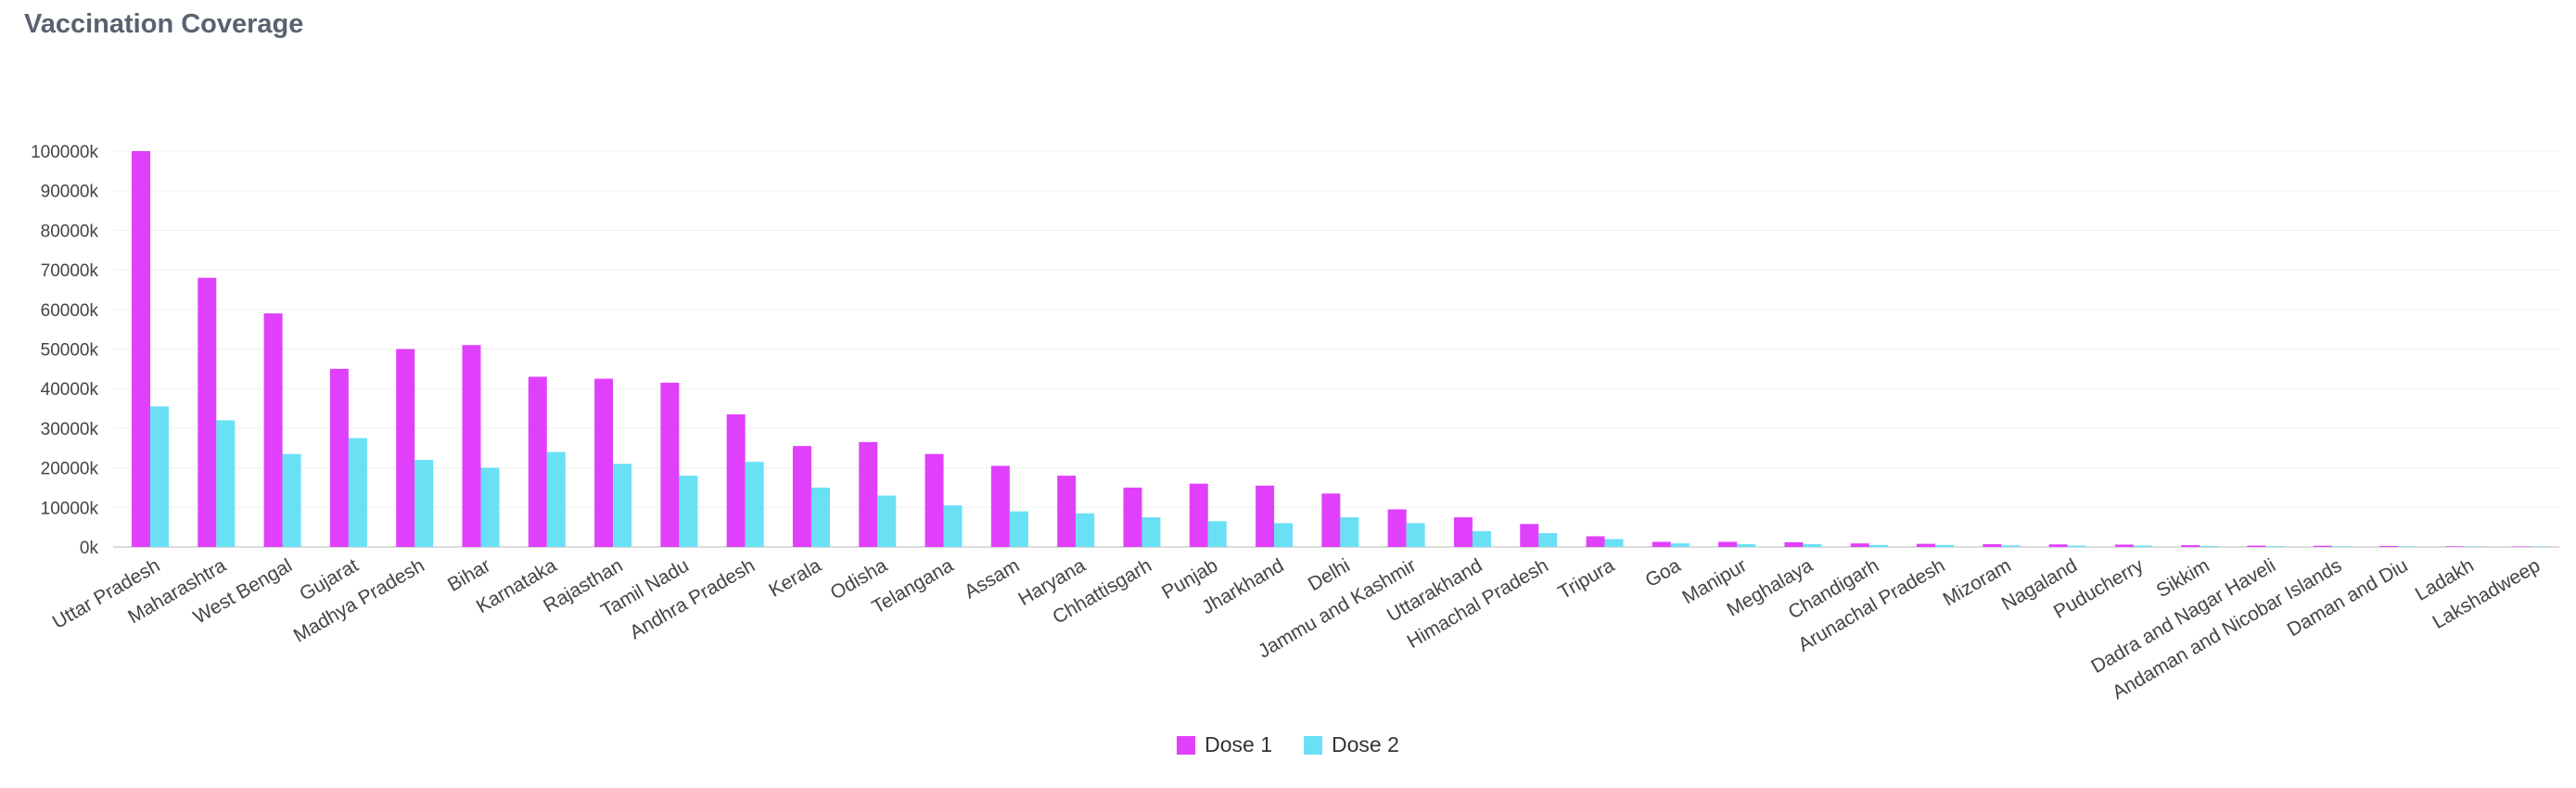 Image resolution: width=2576 pixels, height=788 pixels. What do you see at coordinates (89, 548) in the screenshot?
I see `y-tick-label: 0k` at bounding box center [89, 548].